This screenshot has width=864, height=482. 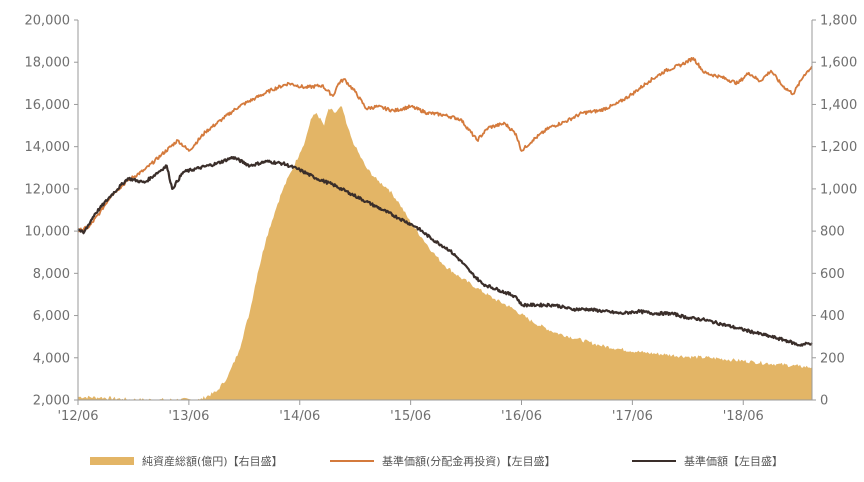 What do you see at coordinates (838, 63) in the screenshot?
I see `right-tick-label: 1,600` at bounding box center [838, 63].